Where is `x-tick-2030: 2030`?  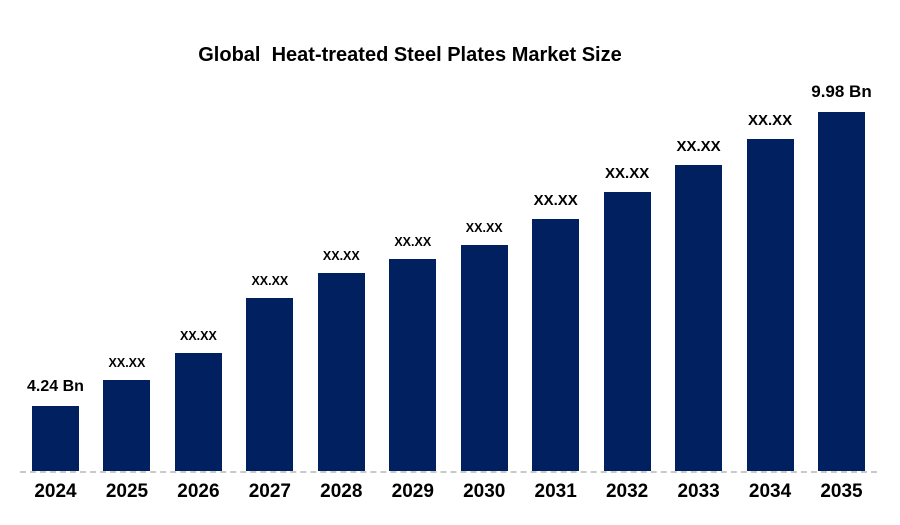
x-tick-2030: 2030 is located at coordinates (484, 491).